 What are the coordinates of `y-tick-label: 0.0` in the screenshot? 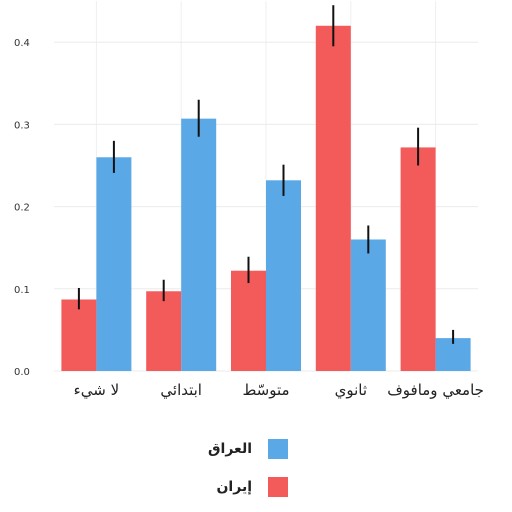 It's located at (22, 372).